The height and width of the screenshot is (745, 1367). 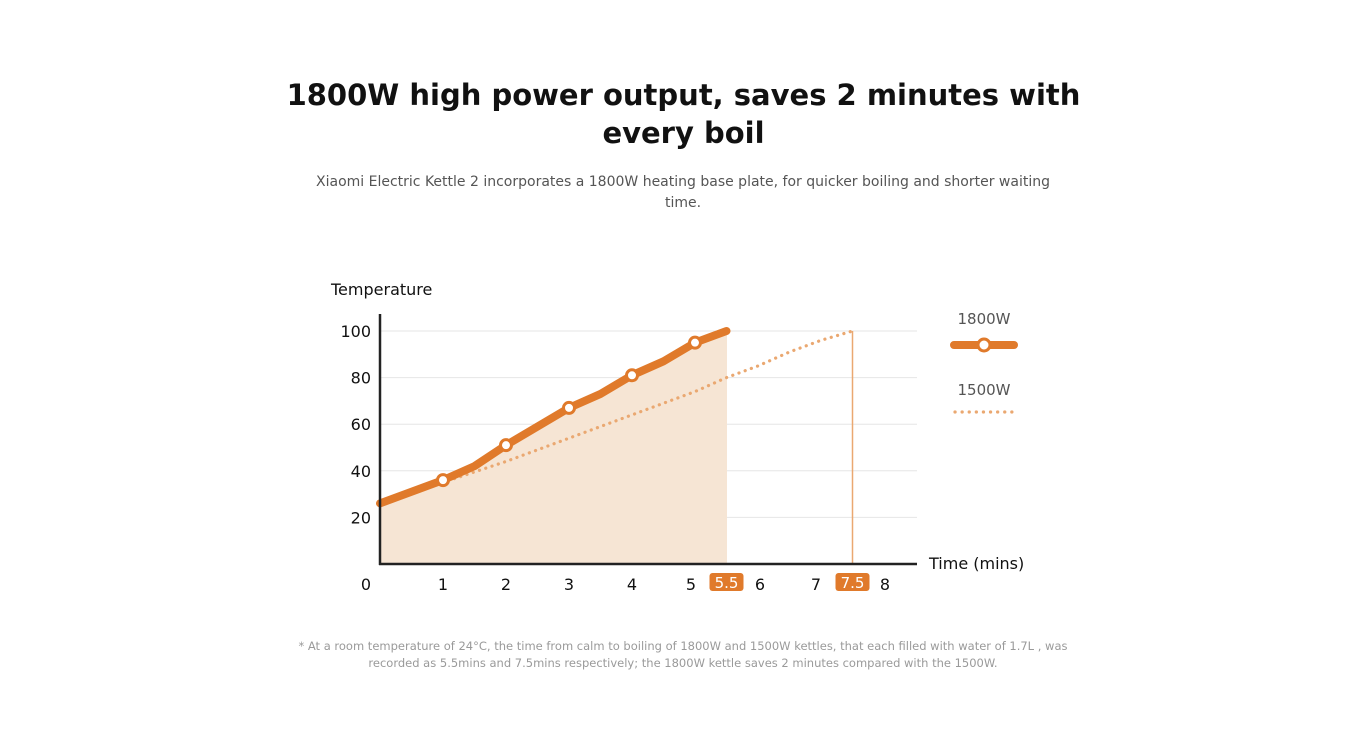 What do you see at coordinates (366, 584) in the screenshot?
I see `x-tick-0: 0` at bounding box center [366, 584].